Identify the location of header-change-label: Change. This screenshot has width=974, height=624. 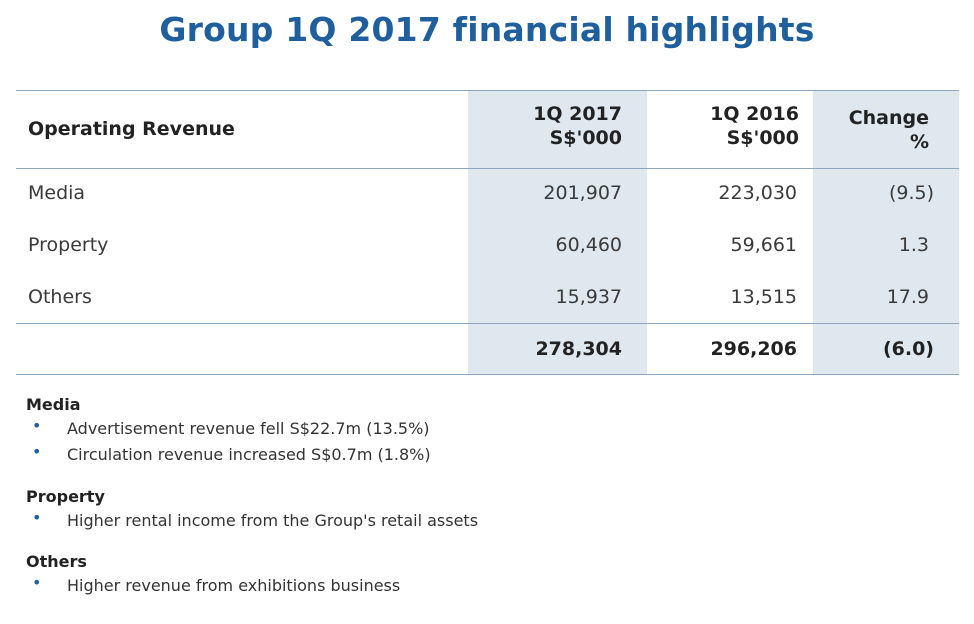
(888, 118).